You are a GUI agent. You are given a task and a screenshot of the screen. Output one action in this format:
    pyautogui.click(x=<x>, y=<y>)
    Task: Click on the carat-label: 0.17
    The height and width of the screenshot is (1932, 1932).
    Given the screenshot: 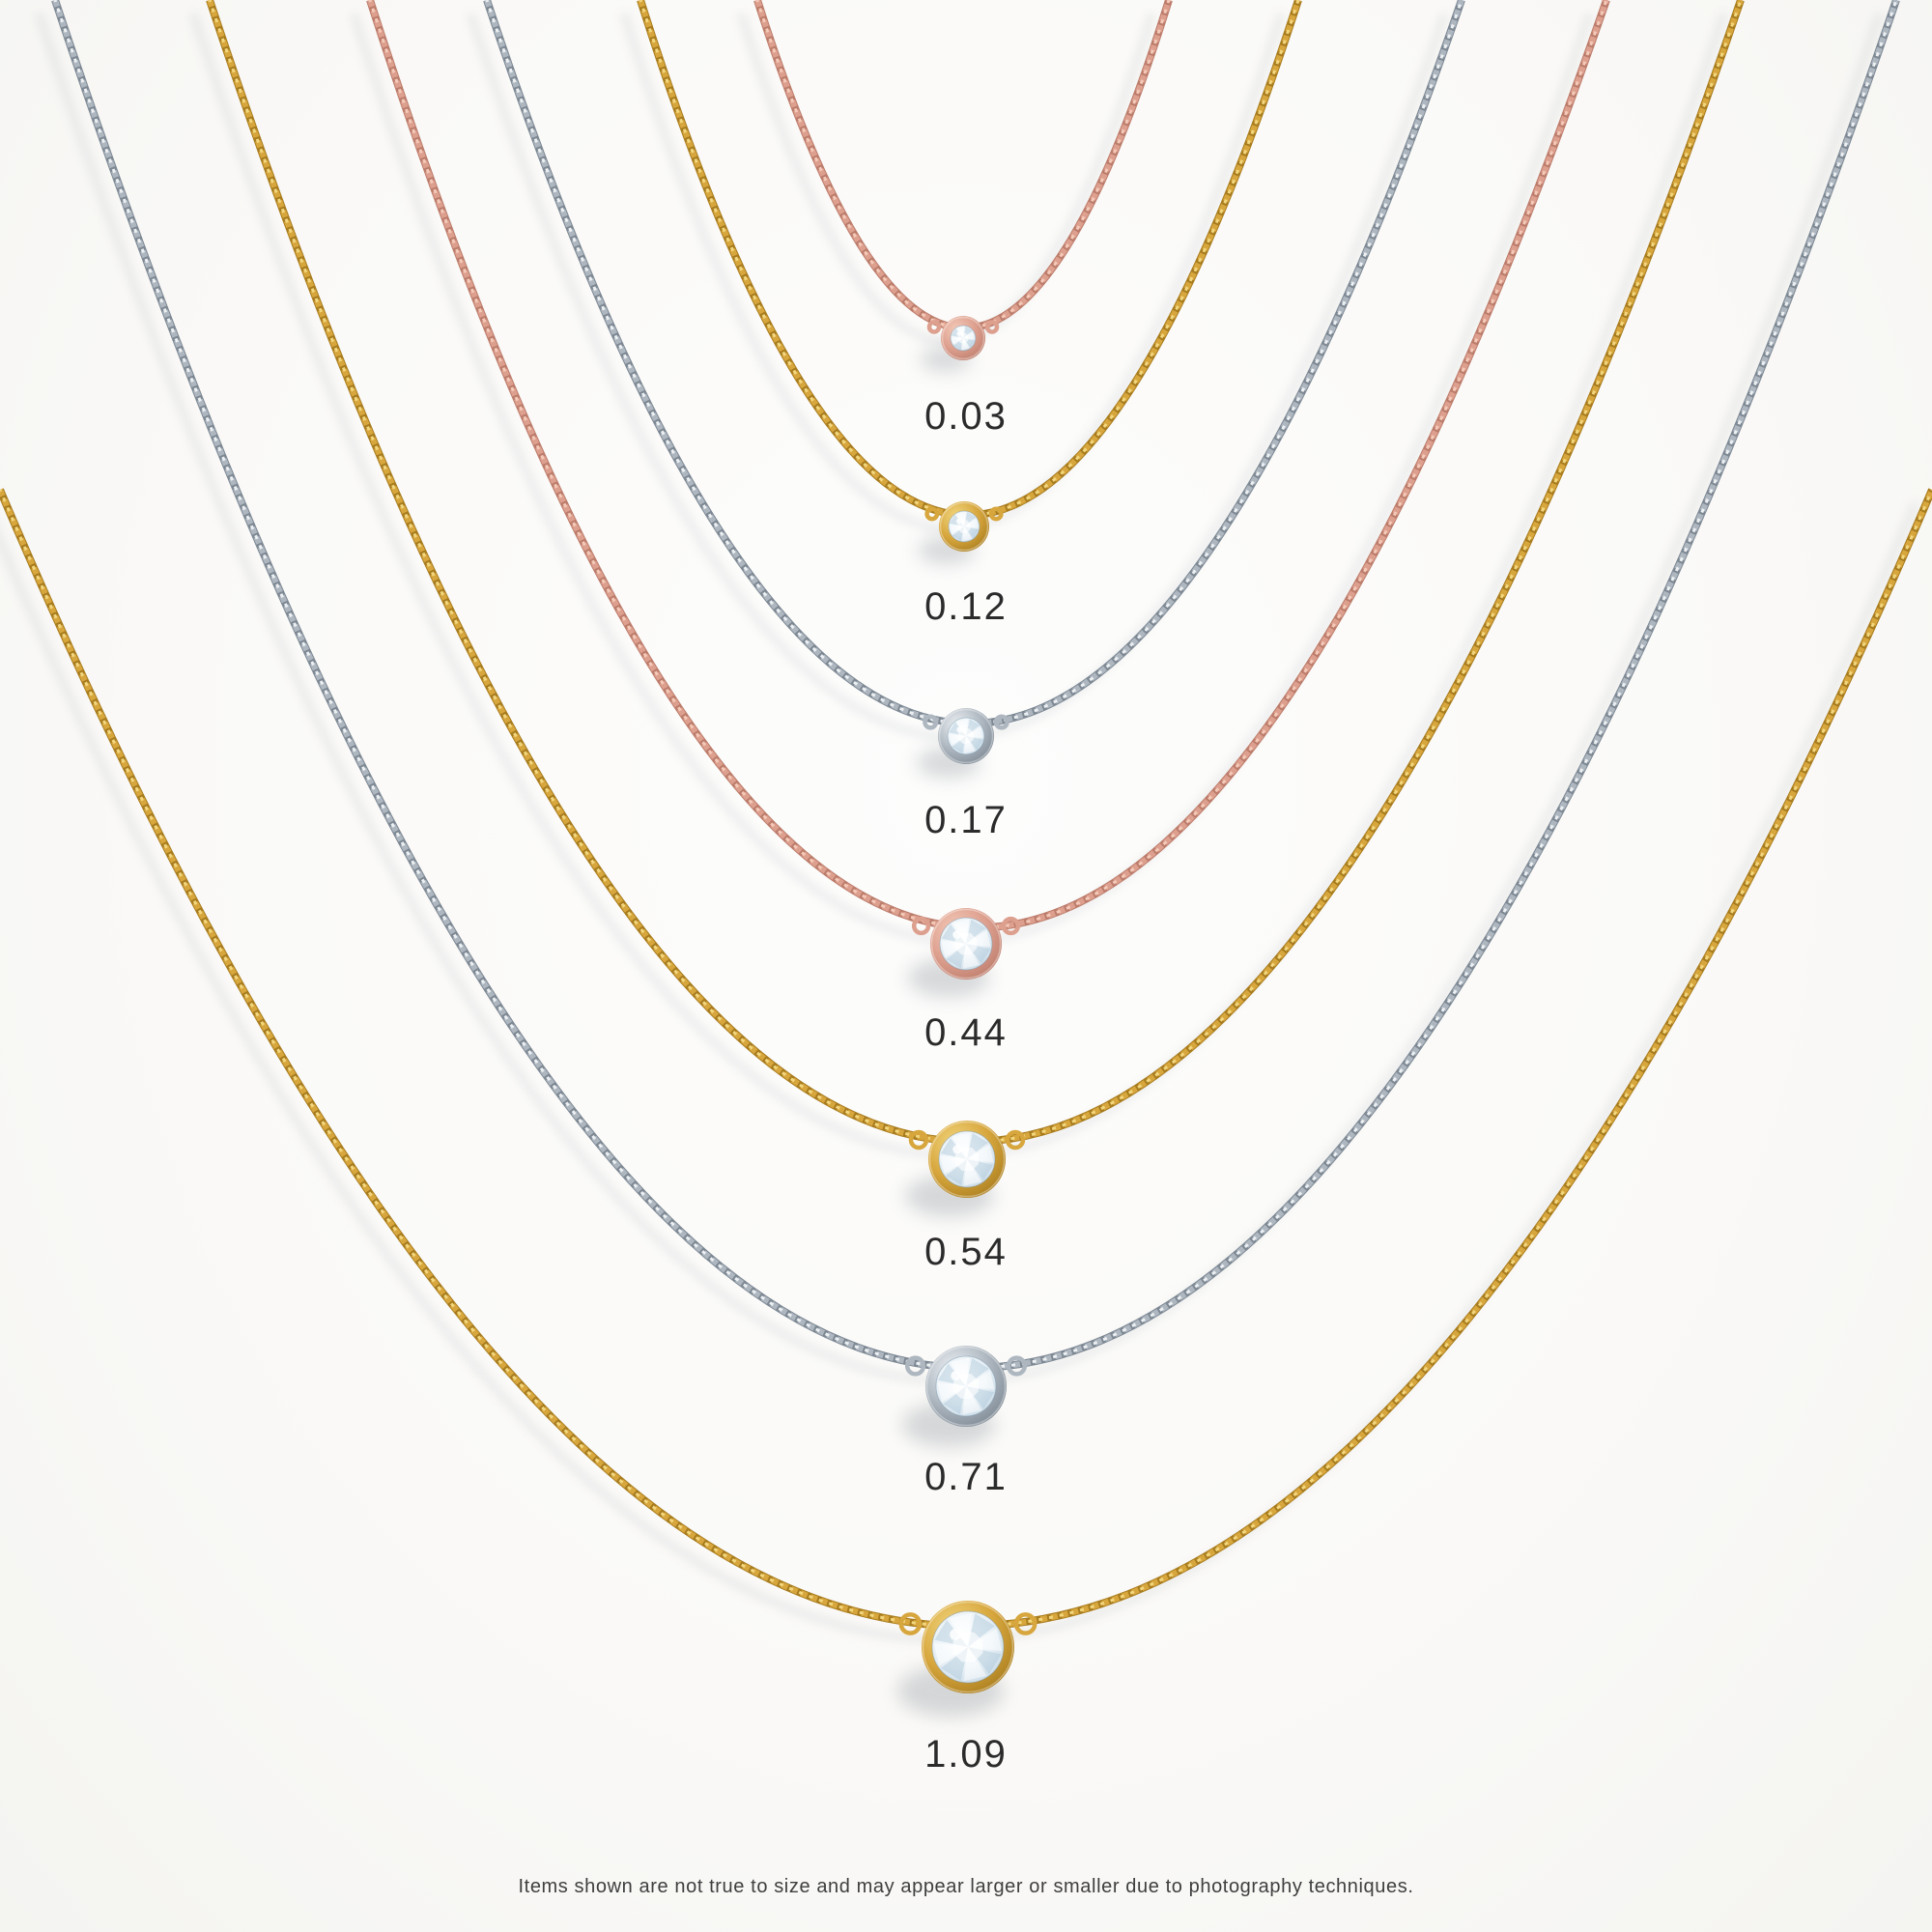 What is the action you would take?
    pyautogui.click(x=966, y=820)
    